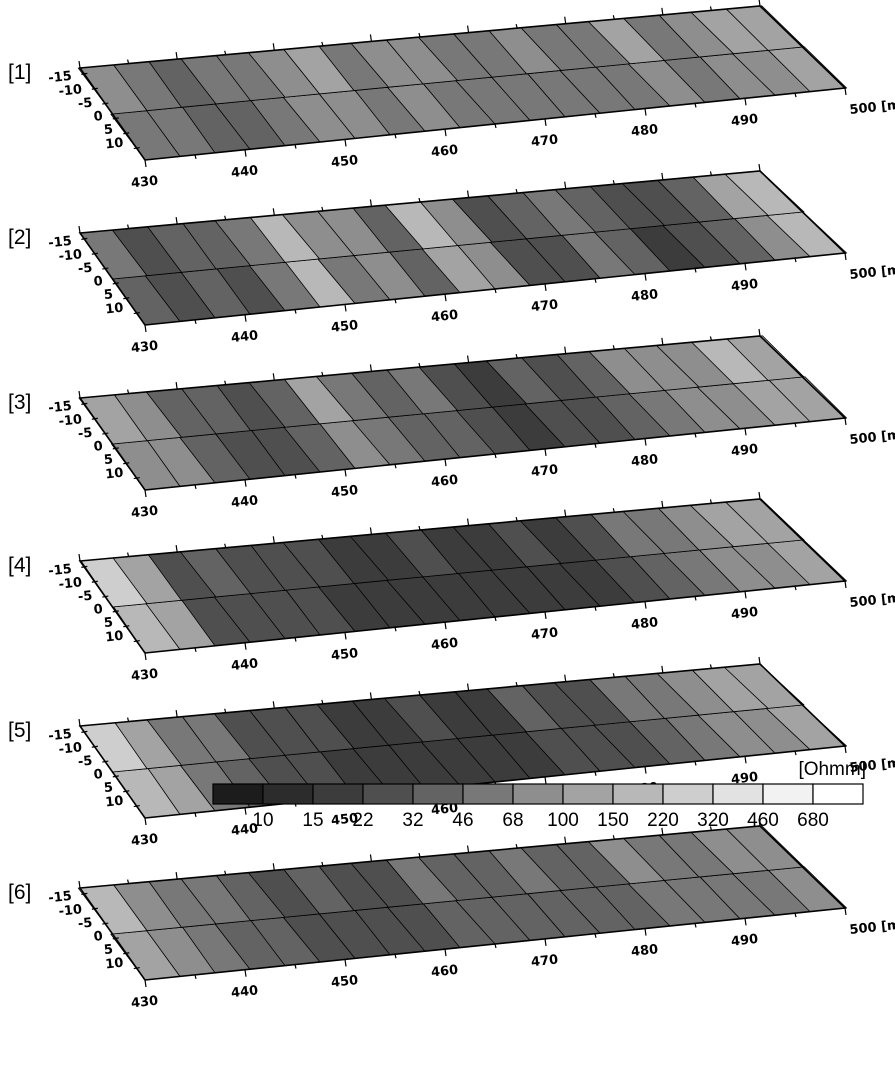  I want to click on y-tick-label: 5, so click(108, 623).